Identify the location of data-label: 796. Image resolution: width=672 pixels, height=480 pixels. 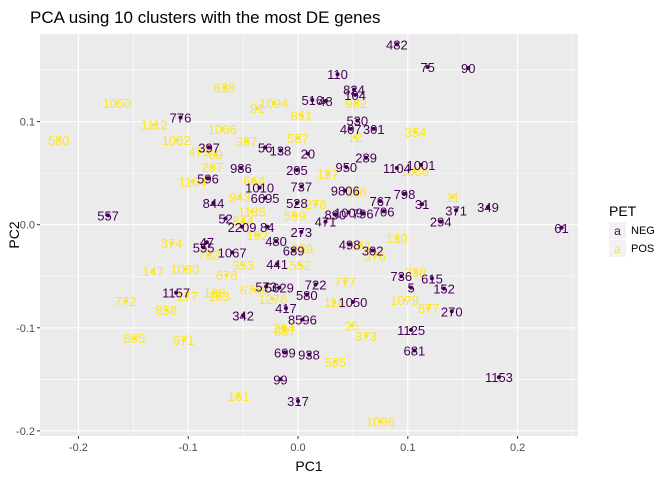
(363, 213).